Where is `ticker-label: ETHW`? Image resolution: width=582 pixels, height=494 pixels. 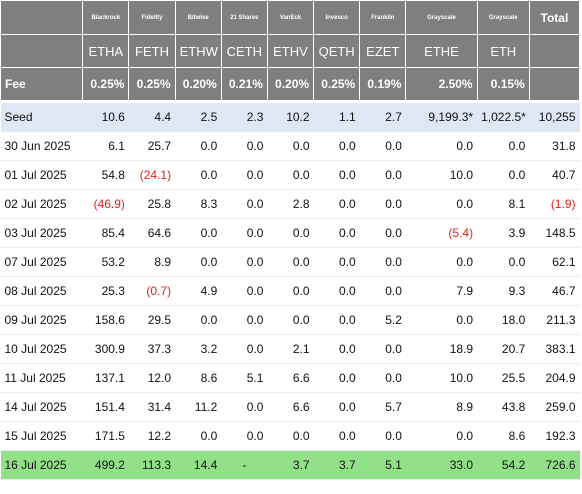
ticker-label: ETHW is located at coordinates (198, 51).